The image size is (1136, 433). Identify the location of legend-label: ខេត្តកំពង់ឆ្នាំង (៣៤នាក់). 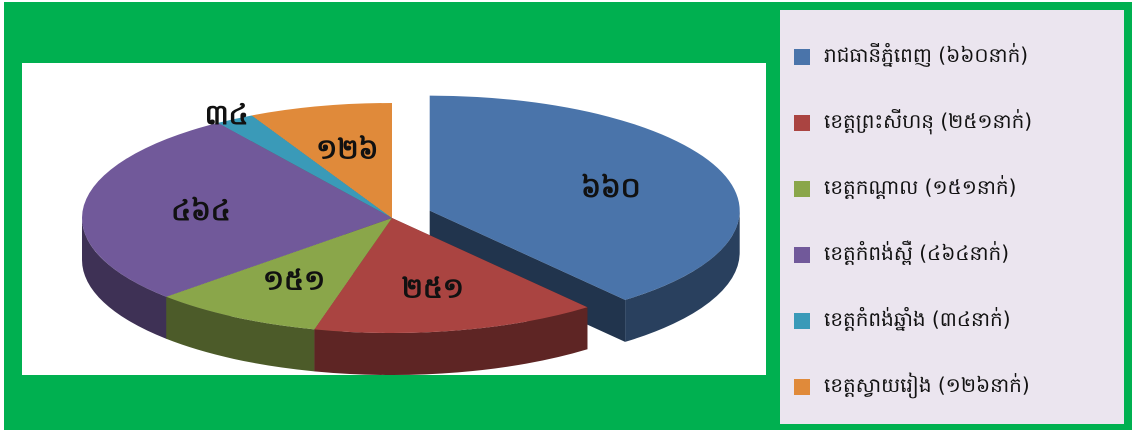
(917, 319).